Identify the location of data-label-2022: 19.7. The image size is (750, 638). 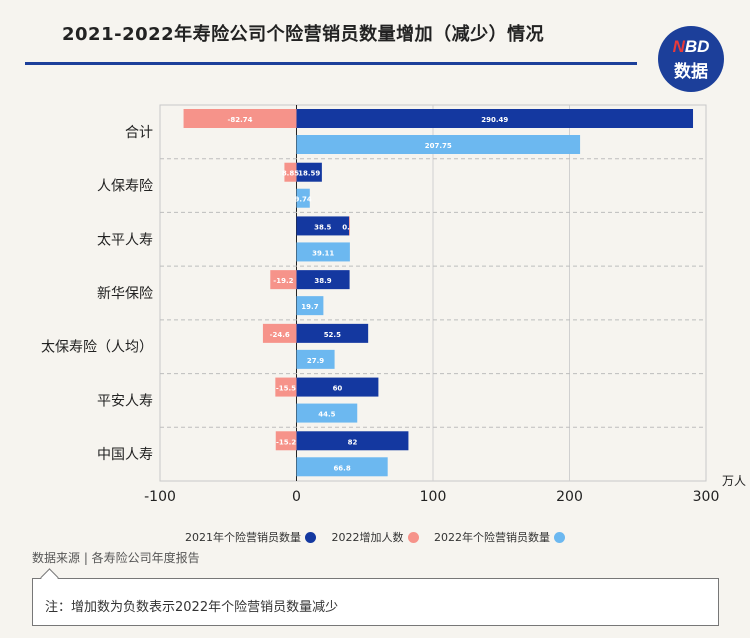
(309, 307).